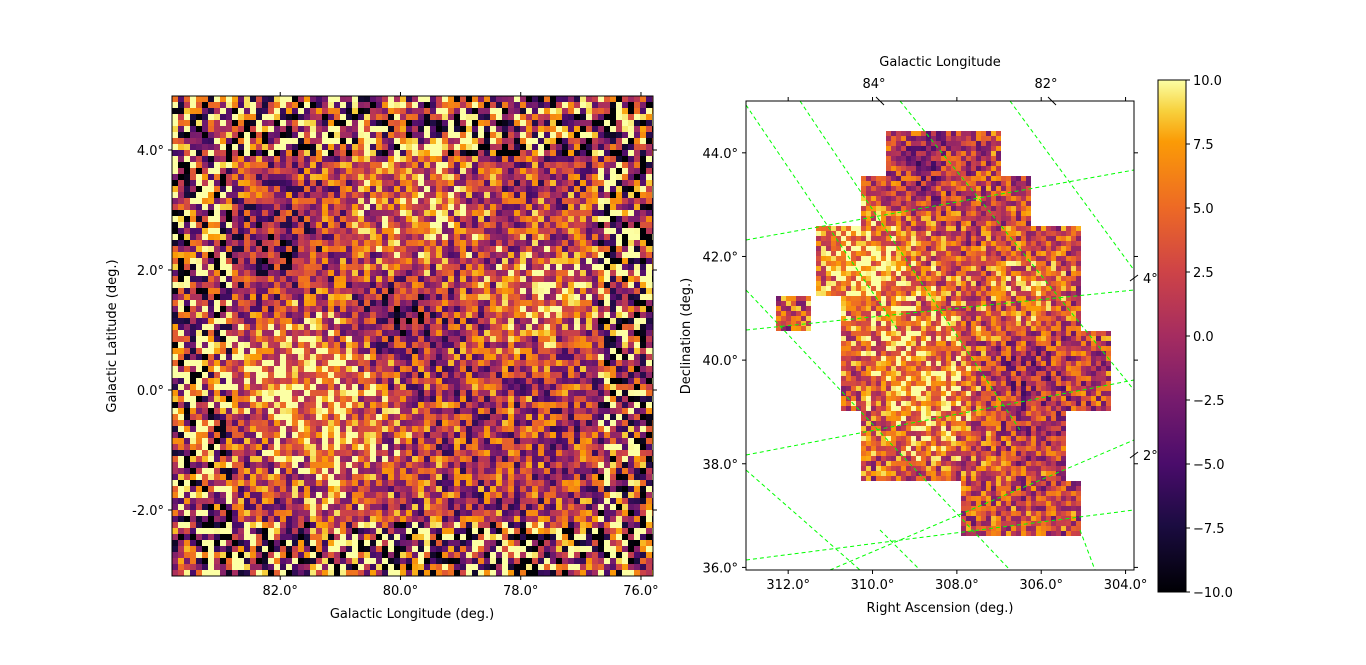 The height and width of the screenshot is (665, 1366). I want to click on right-top-tick-label-0: 84°, so click(873, 84).